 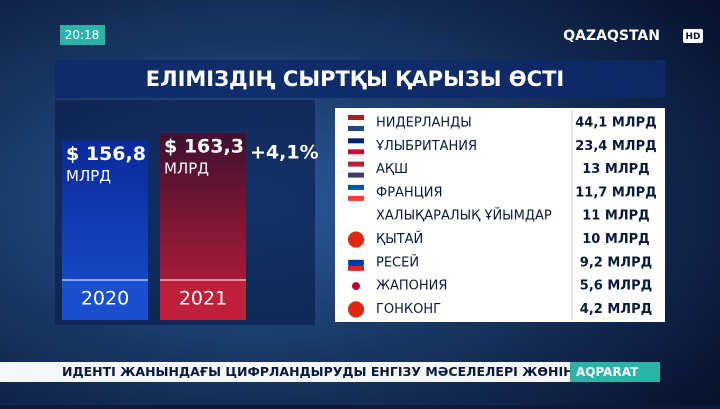 I want to click on country: ҚЫТАЙ, so click(x=399, y=239).